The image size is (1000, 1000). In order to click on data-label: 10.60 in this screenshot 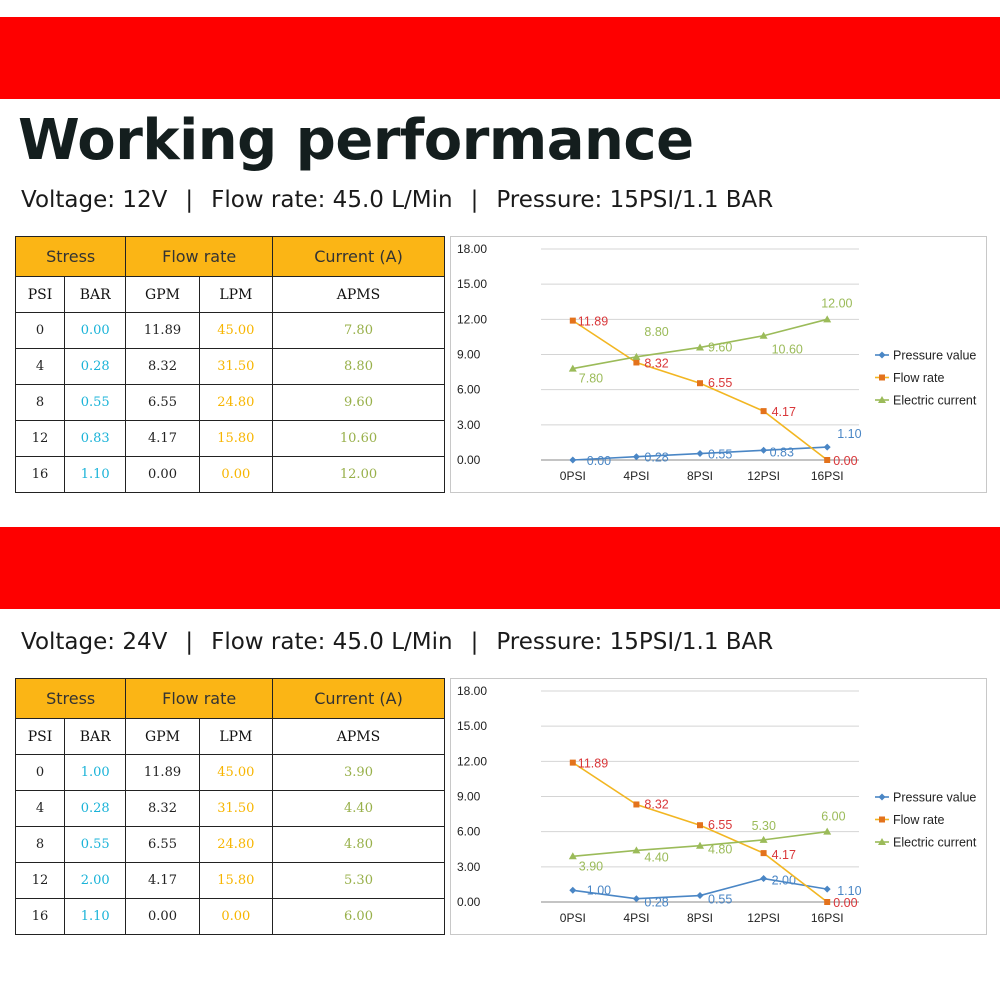, I will do `click(787, 350)`.